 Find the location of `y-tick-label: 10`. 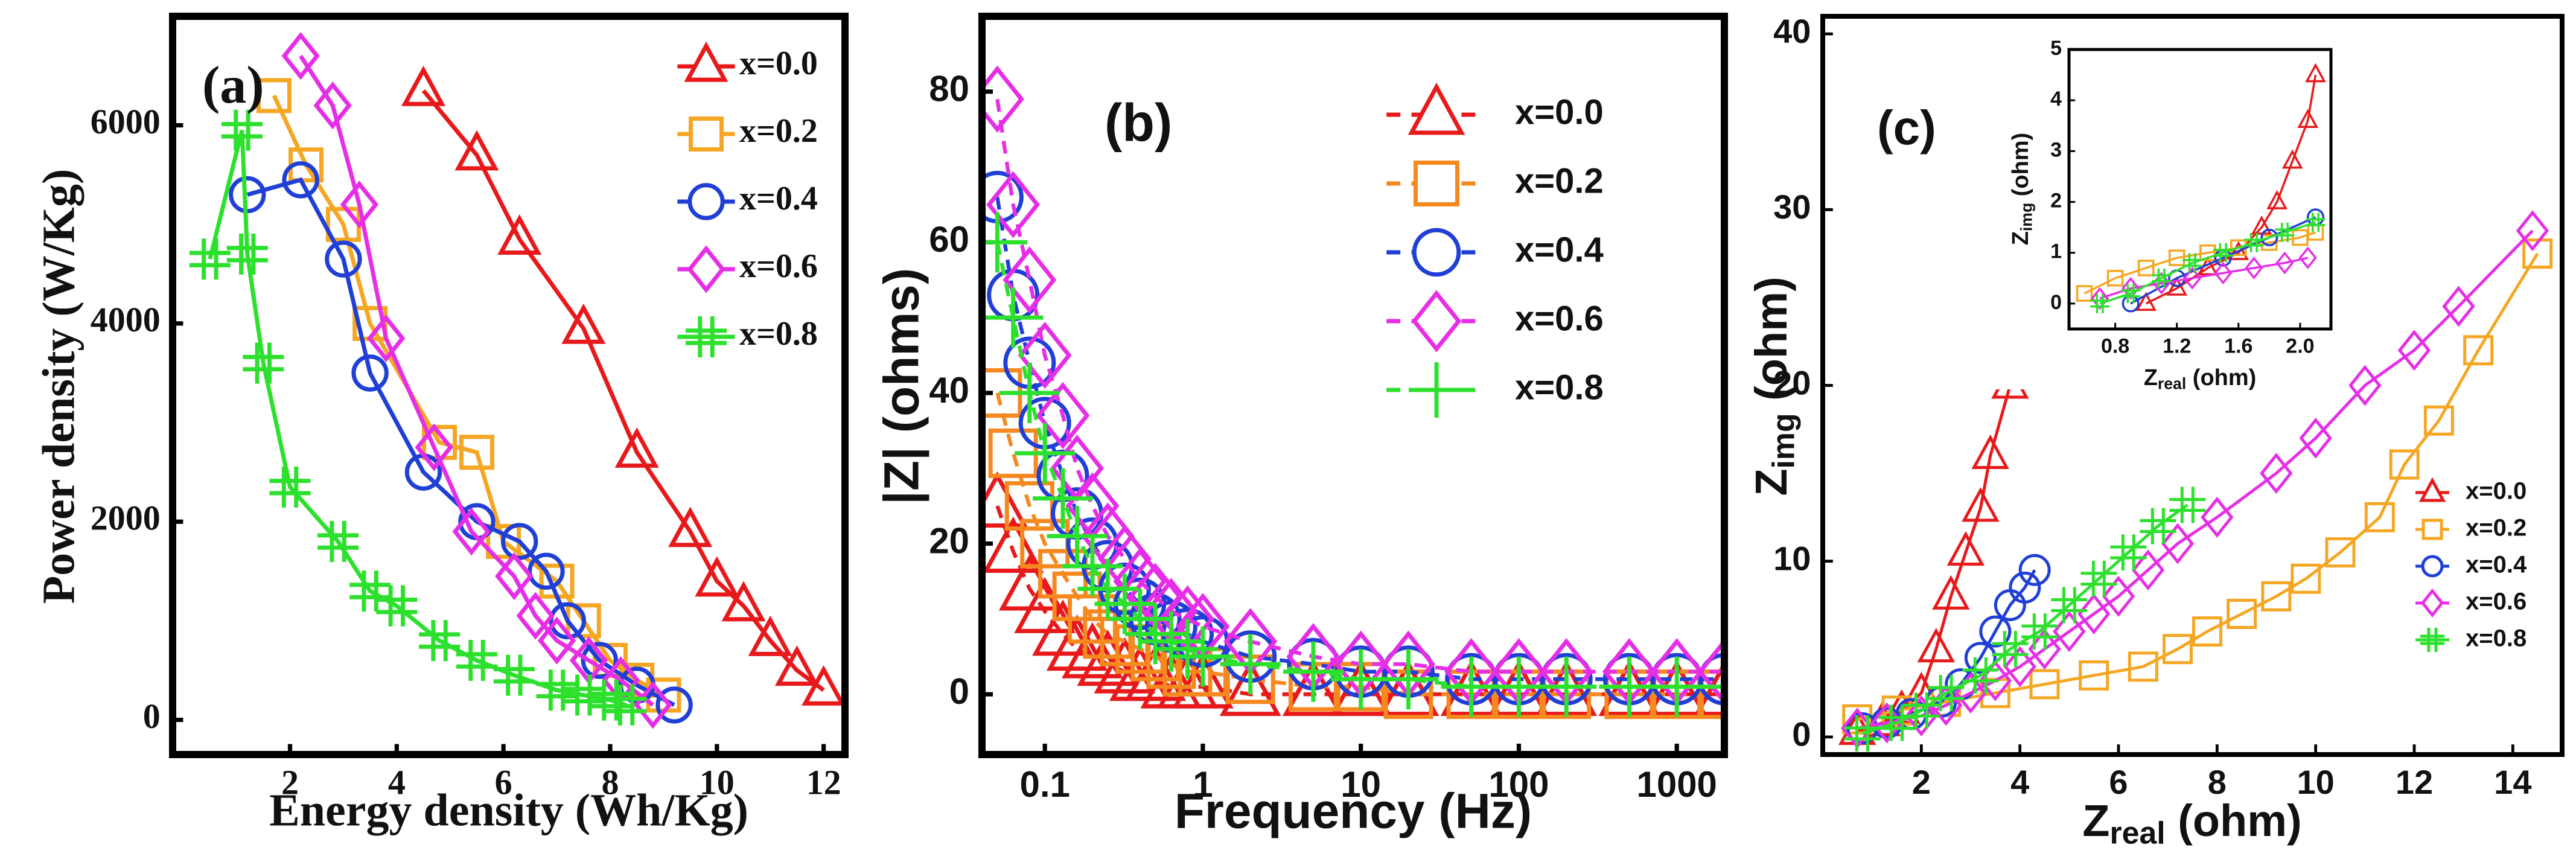

y-tick-label: 10 is located at coordinates (1792, 558).